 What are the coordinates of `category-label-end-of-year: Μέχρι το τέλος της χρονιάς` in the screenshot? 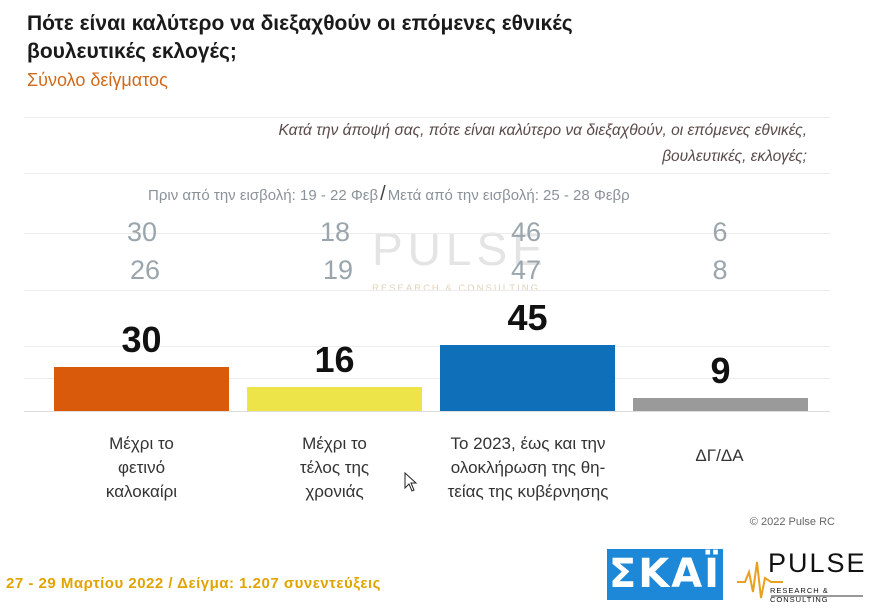 It's located at (334, 468).